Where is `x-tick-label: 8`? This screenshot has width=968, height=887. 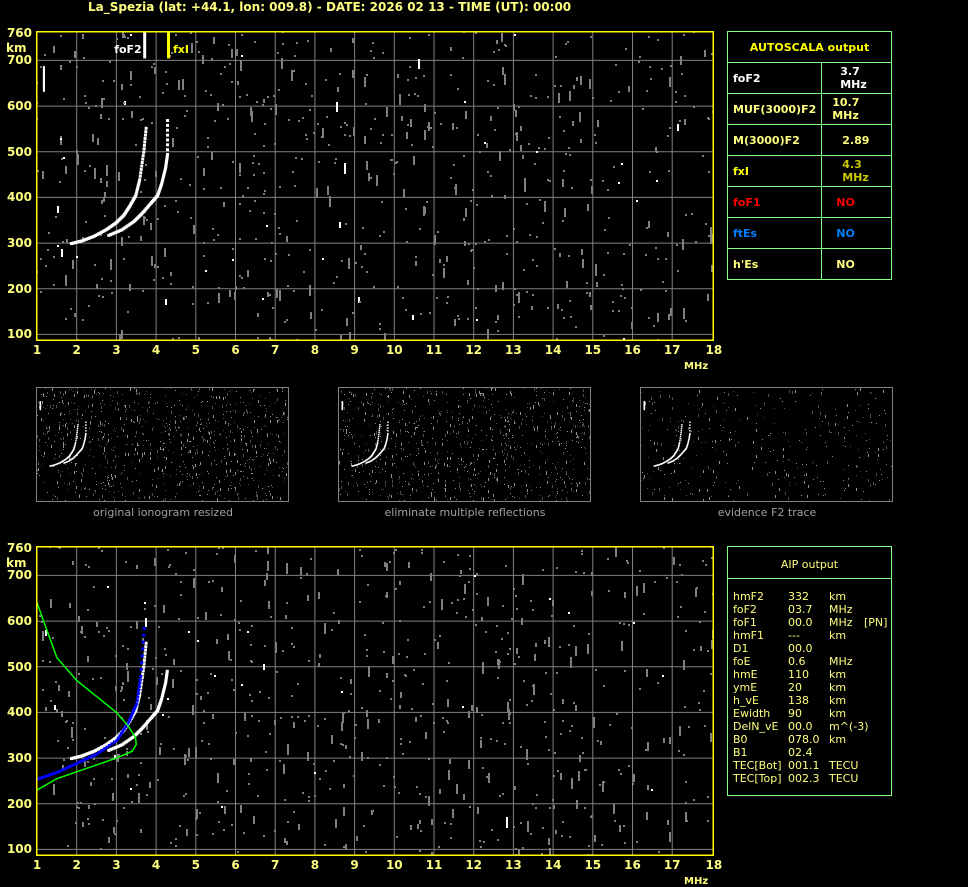 x-tick-label: 8 is located at coordinates (315, 865).